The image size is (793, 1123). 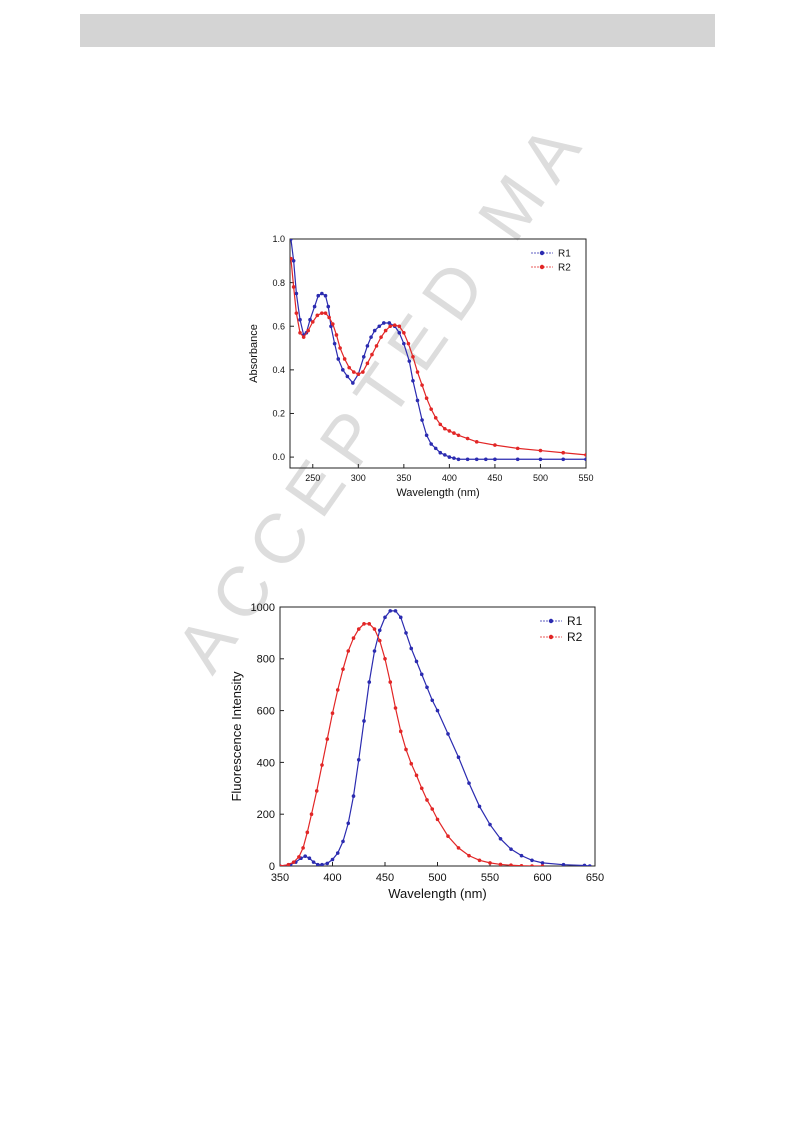 I want to click on y-tick-label: 0.0, so click(x=278, y=457).